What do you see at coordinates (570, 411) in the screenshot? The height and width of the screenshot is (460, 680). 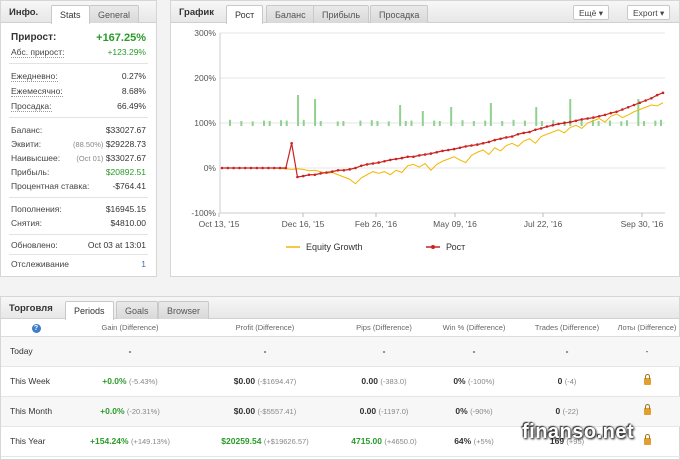 I see `trades-diff: (-22)` at bounding box center [570, 411].